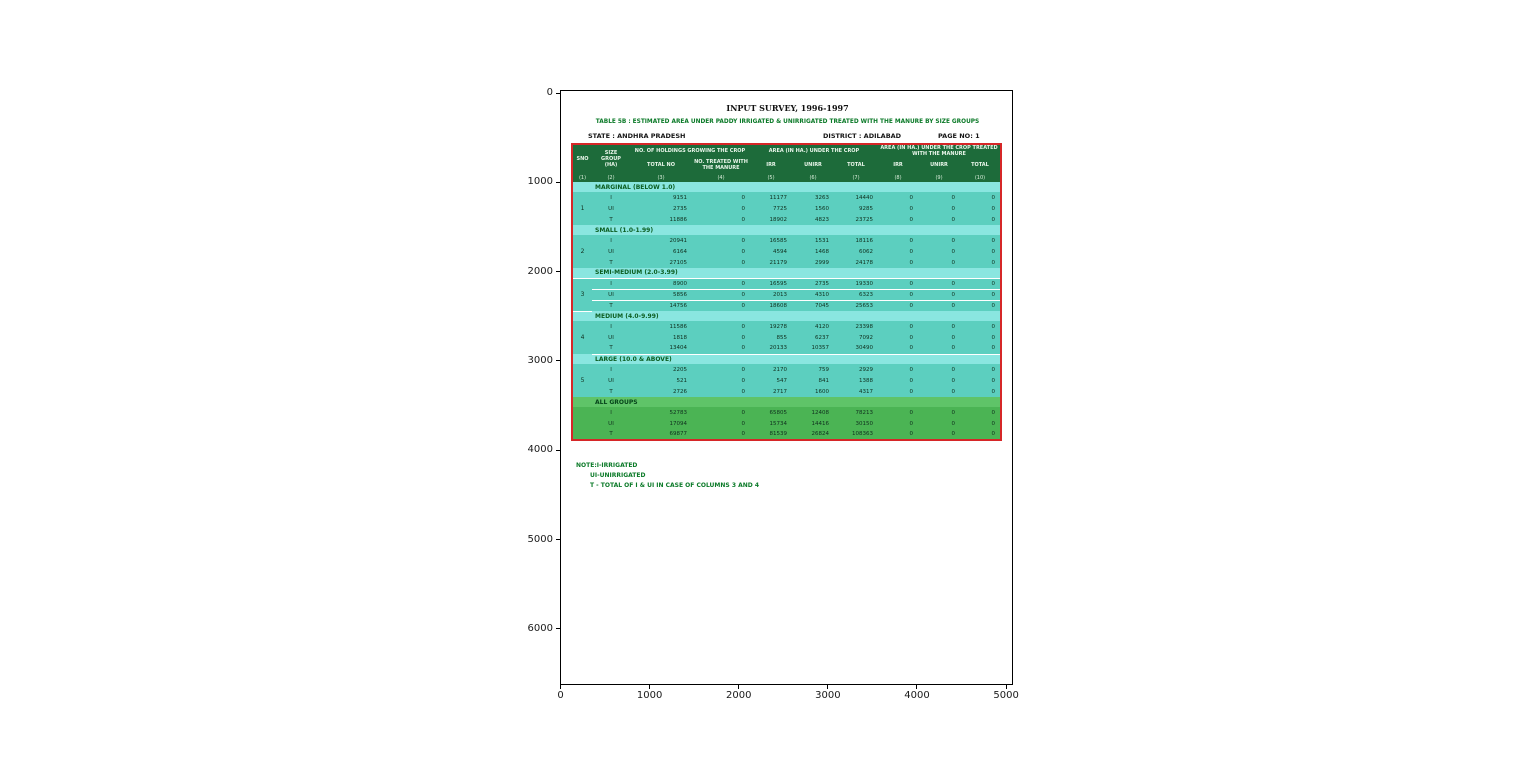  Describe the element at coordinates (856, 219) in the screenshot. I see `value-cell: 23725` at that location.